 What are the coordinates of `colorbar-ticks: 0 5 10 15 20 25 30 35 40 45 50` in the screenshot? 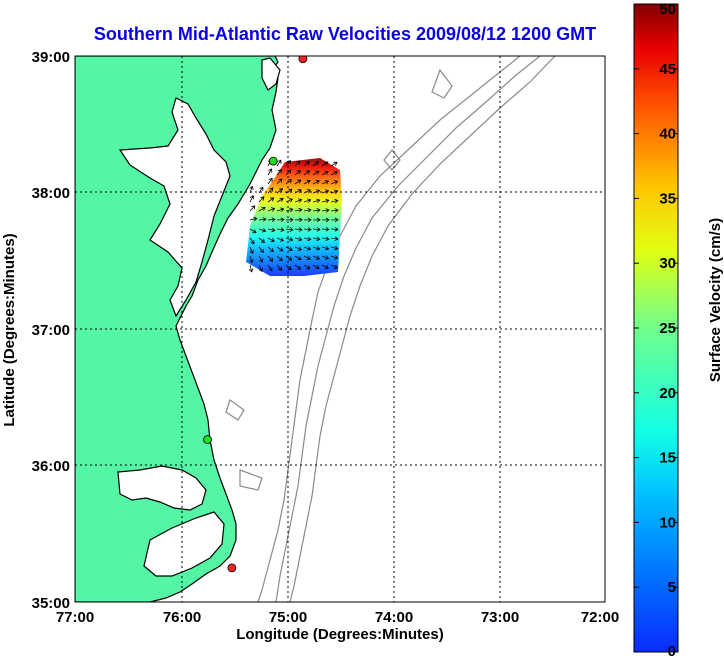 It's located at (656, 330).